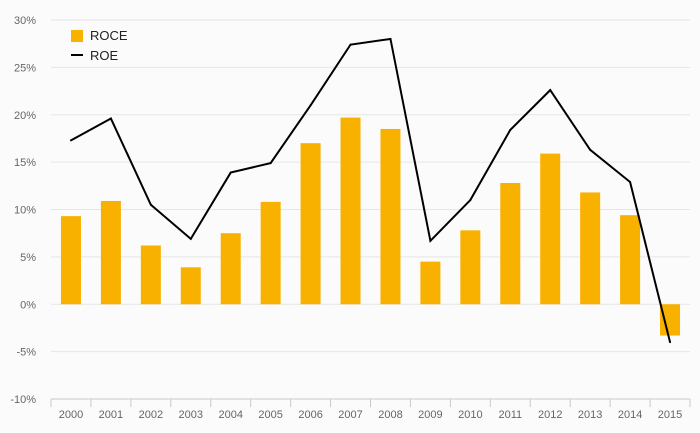 The image size is (700, 433). Describe the element at coordinates (23, 400) in the screenshot. I see `y-tick-label: -10%` at that location.